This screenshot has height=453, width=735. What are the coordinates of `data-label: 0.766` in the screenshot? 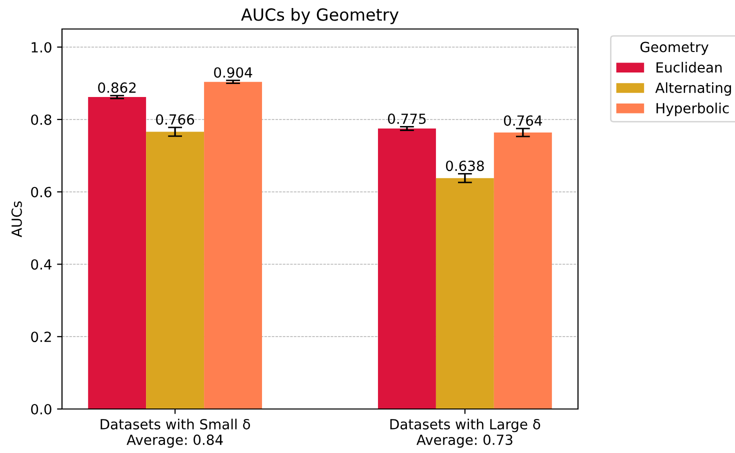 It's located at (175, 119).